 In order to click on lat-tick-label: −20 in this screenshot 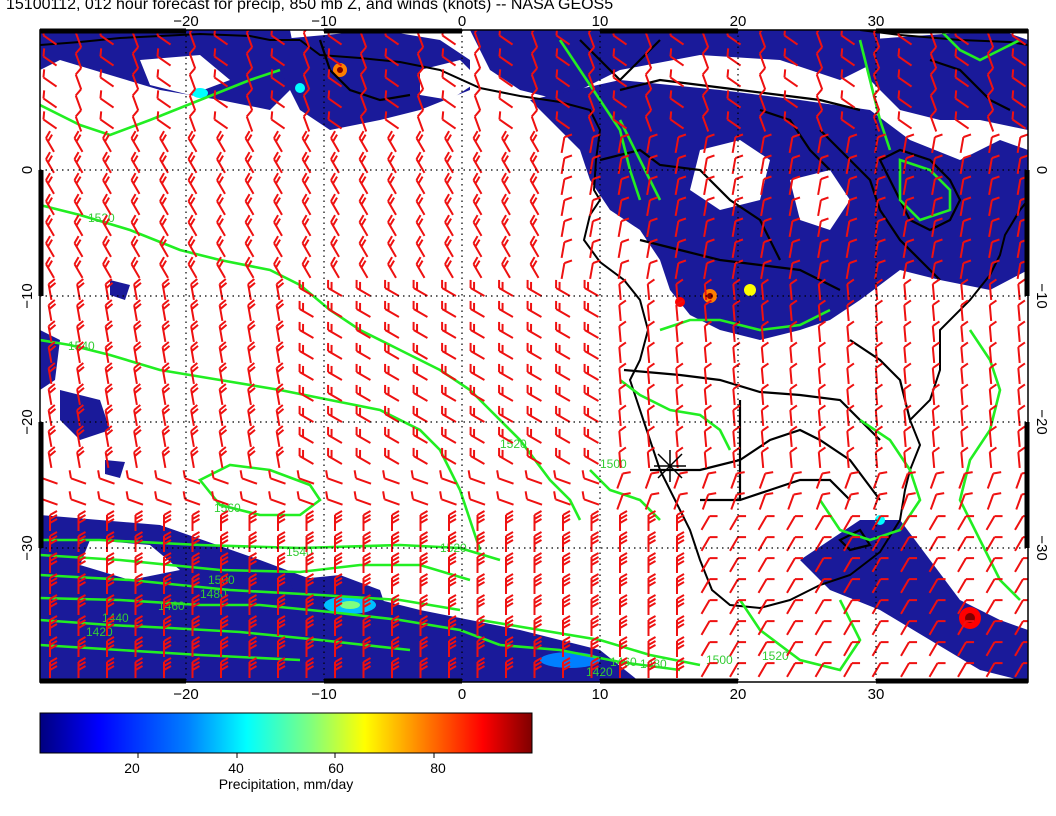, I will do `click(1041, 421)`.